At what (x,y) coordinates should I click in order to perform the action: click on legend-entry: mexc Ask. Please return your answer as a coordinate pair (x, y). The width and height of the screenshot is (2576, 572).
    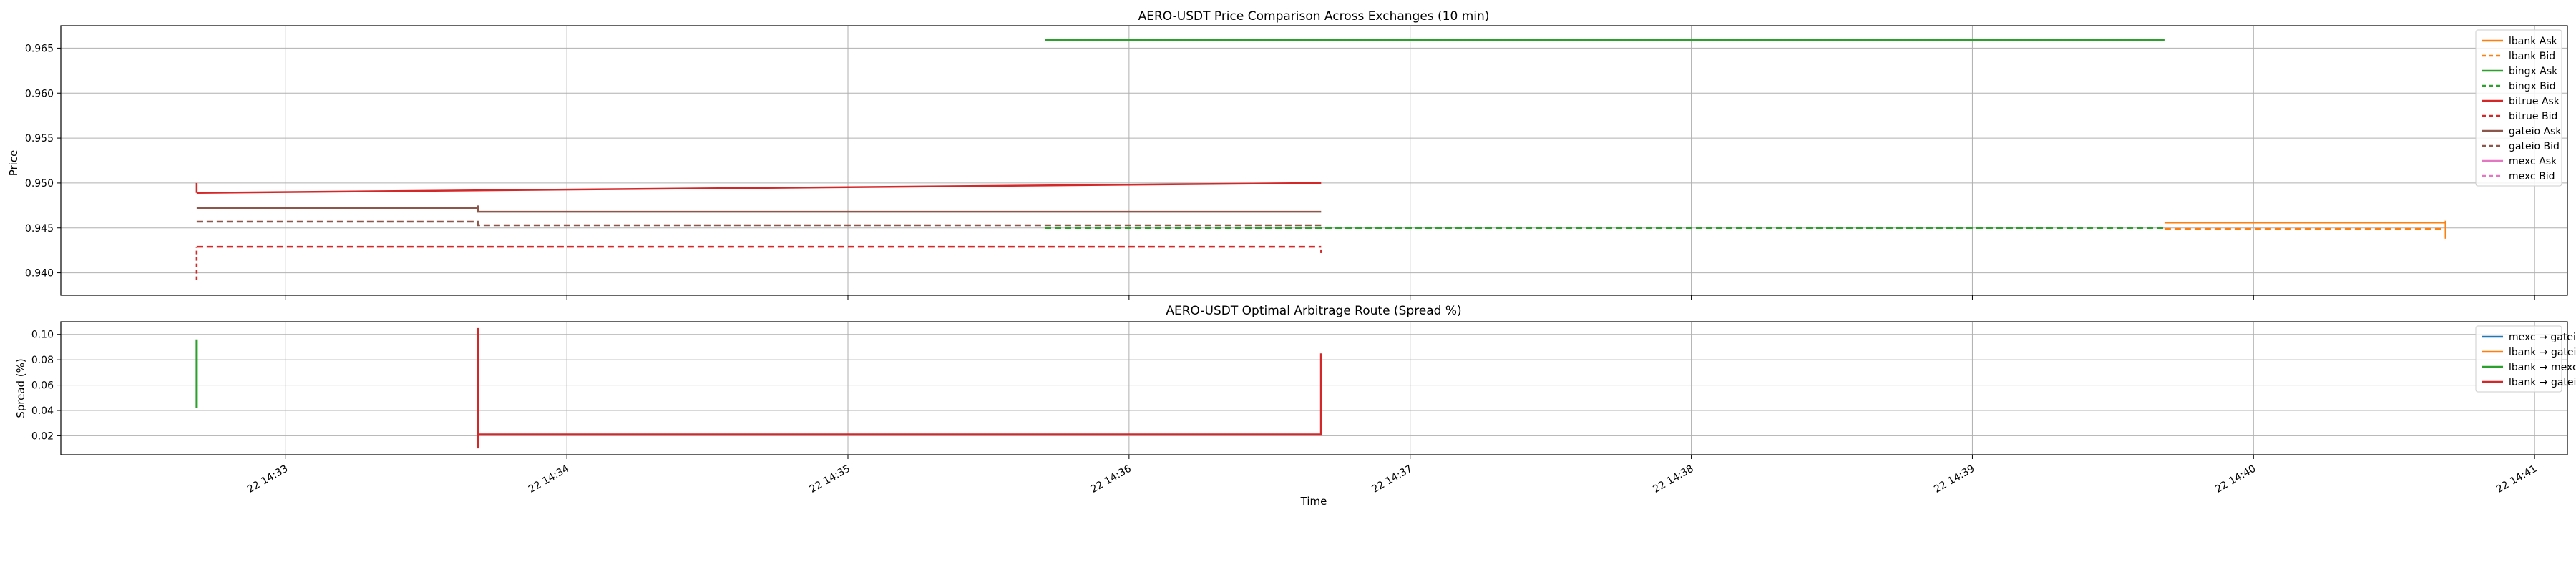
    Looking at the image, I should click on (2533, 161).